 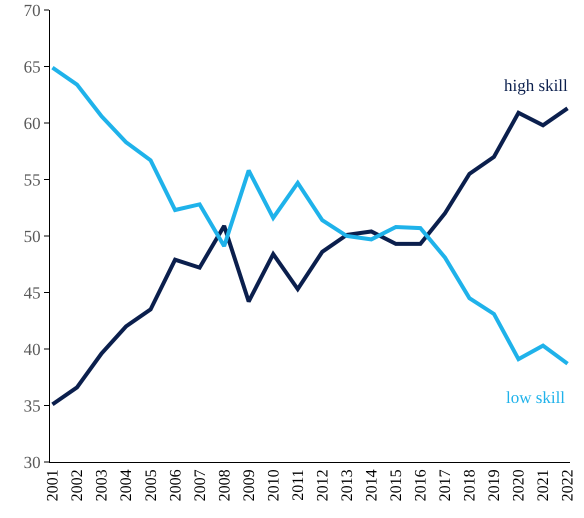 I want to click on x-tick-label: 2020, so click(x=519, y=485).